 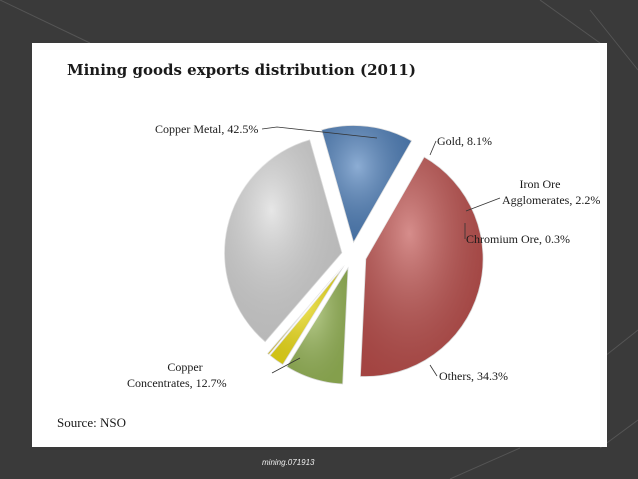 What do you see at coordinates (91, 422) in the screenshot?
I see `source-note: Source: NSO` at bounding box center [91, 422].